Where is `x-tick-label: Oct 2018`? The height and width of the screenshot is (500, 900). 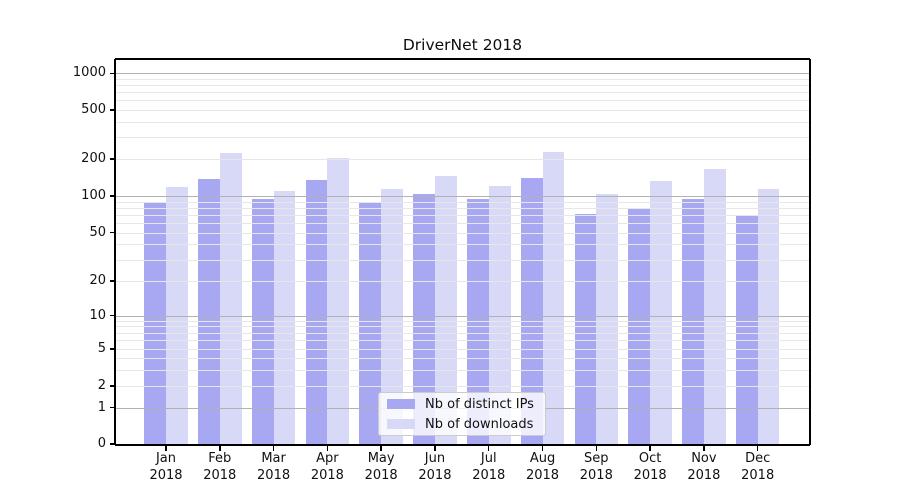
x-tick-label: Oct 2018 is located at coordinates (650, 467).